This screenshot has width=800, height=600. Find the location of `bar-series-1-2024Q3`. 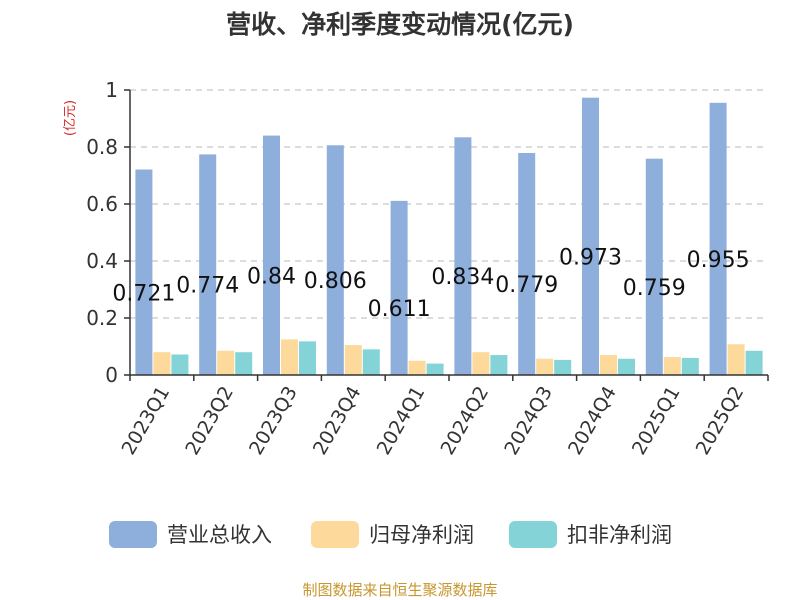

bar-series-1-2024Q3 is located at coordinates (545, 366).